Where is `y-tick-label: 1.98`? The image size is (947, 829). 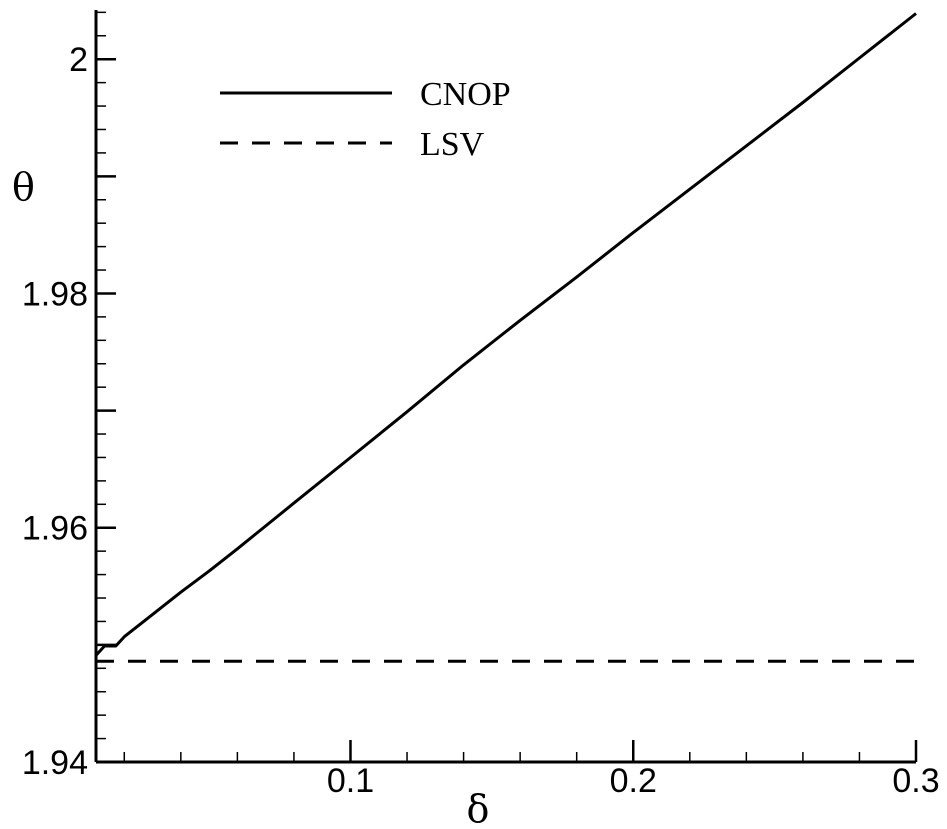 y-tick-label: 1.98 is located at coordinates (55, 294).